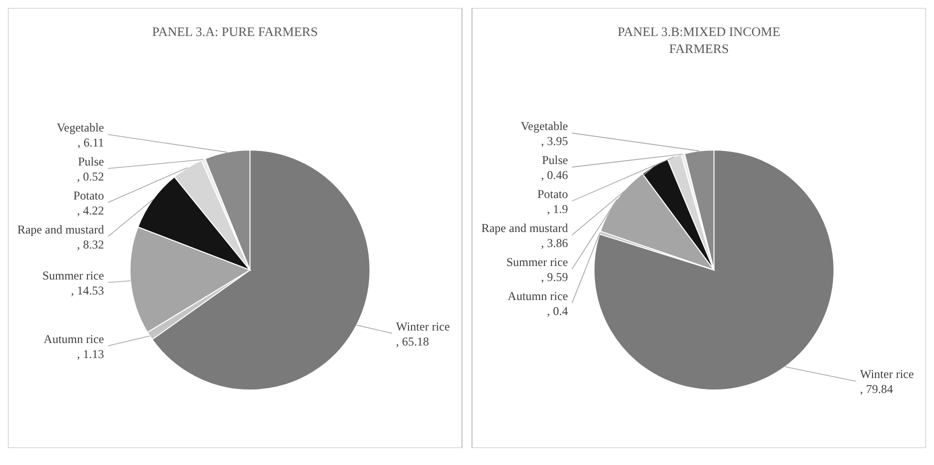  Describe the element at coordinates (699, 40) in the screenshot. I see `chart-title: PANEL 3.B:MIXED INCOME FARMERS` at that location.